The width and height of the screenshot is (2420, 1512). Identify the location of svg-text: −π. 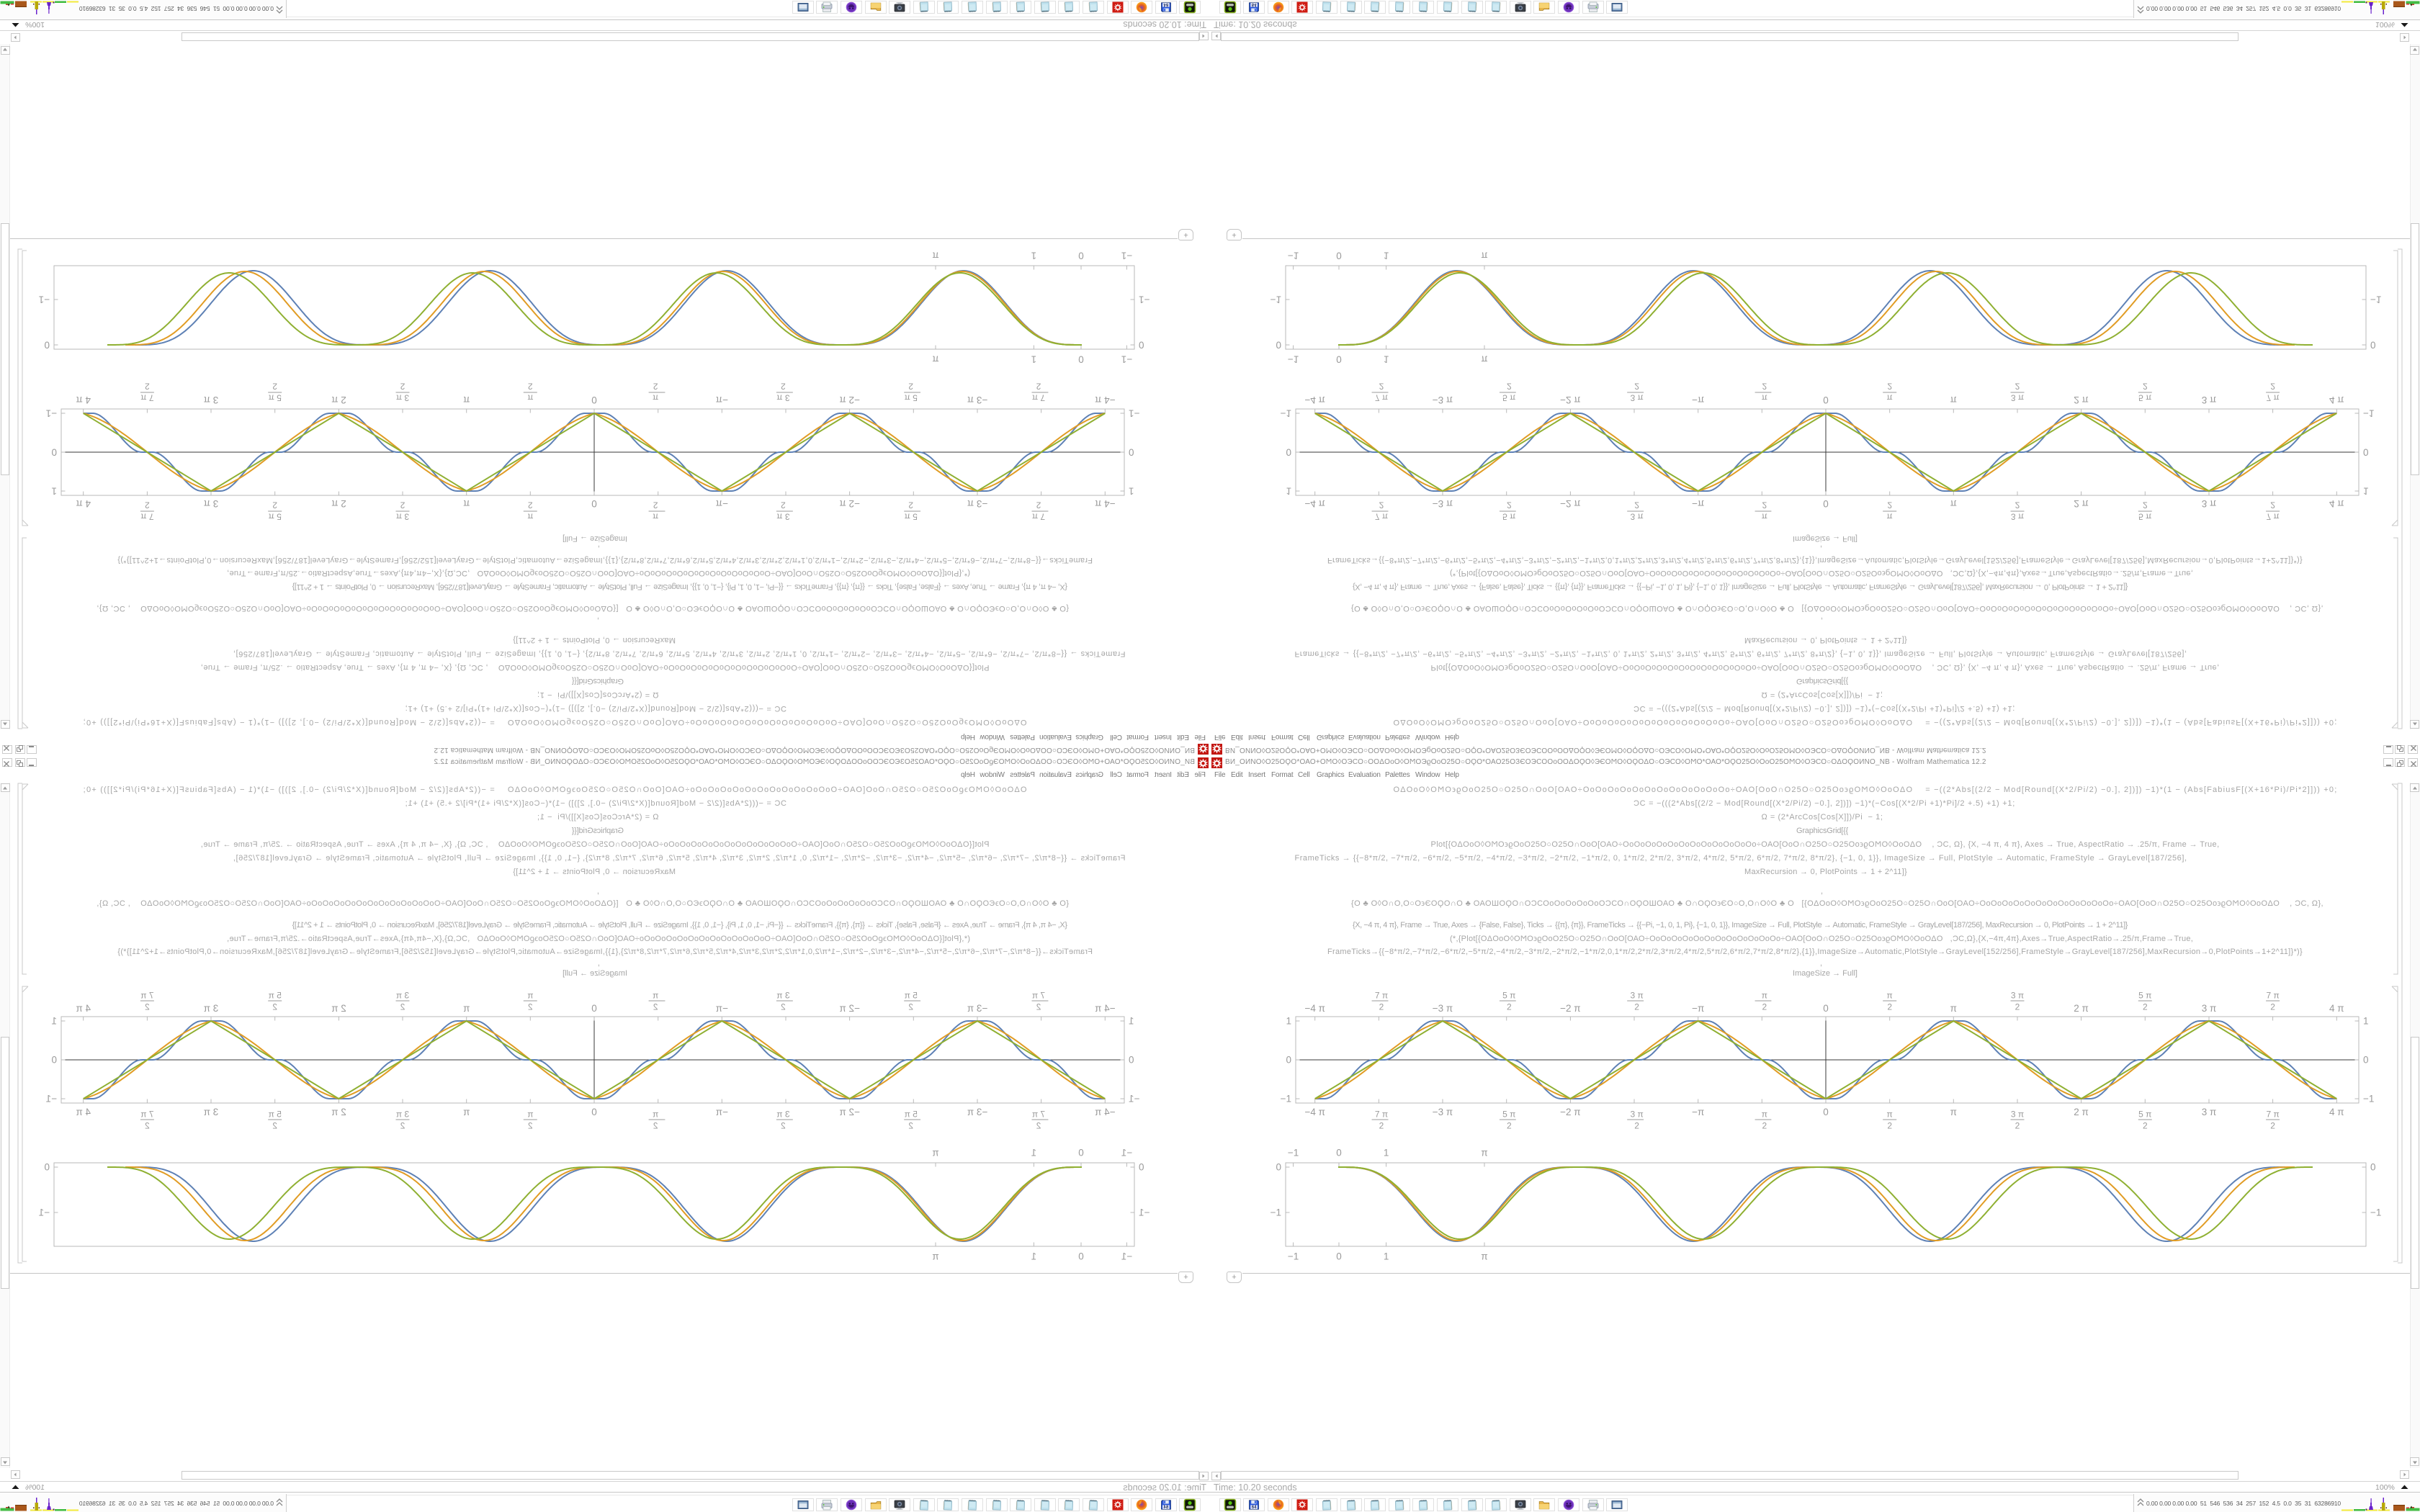
(1698, 1112).